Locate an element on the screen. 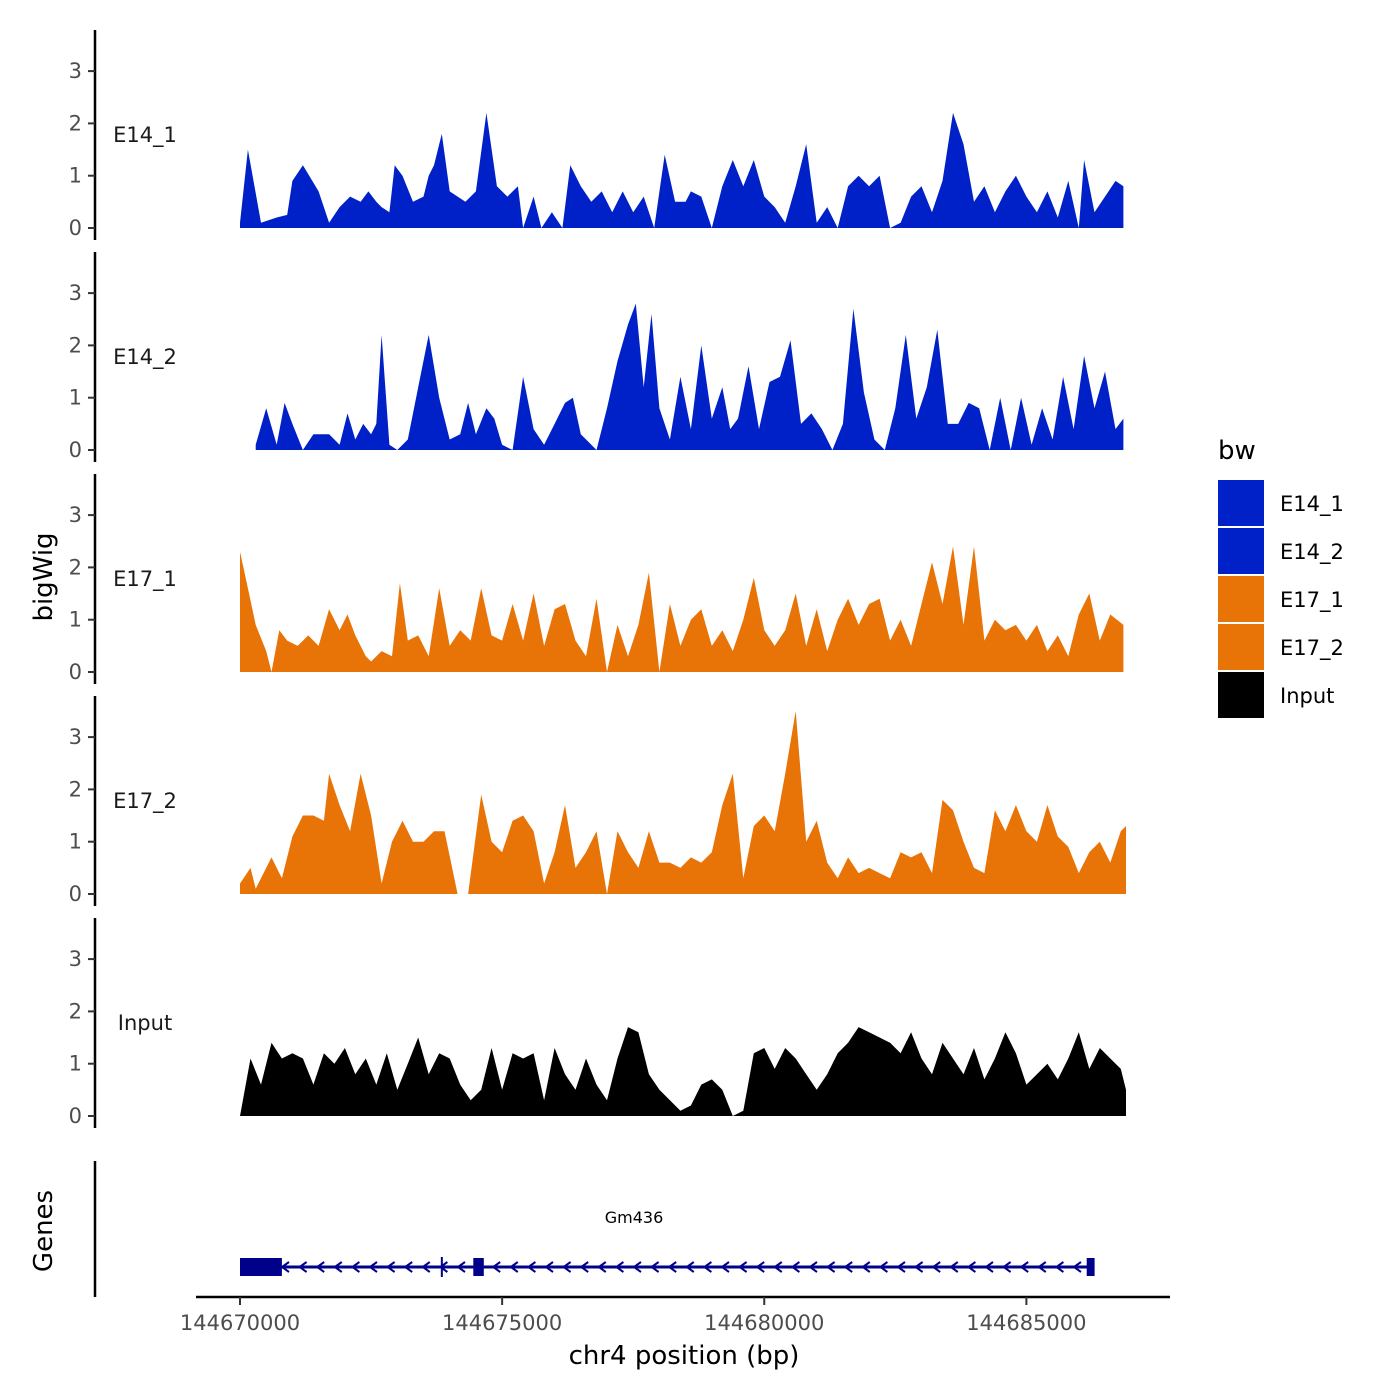 Image resolution: width=1400 pixels, height=1400 pixels. track-label: E14_2 is located at coordinates (145, 357).